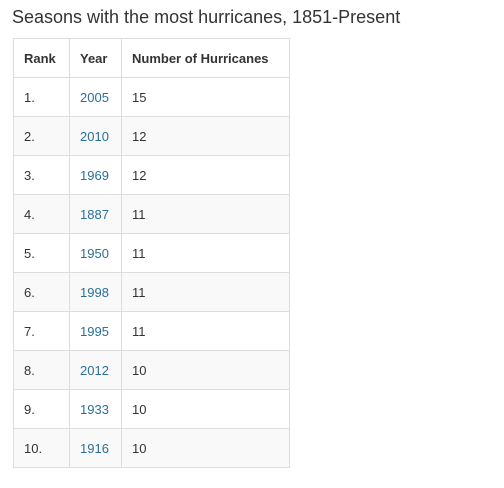 The height and width of the screenshot is (488, 504). I want to click on table-row: 7. 1995 11, so click(151, 331).